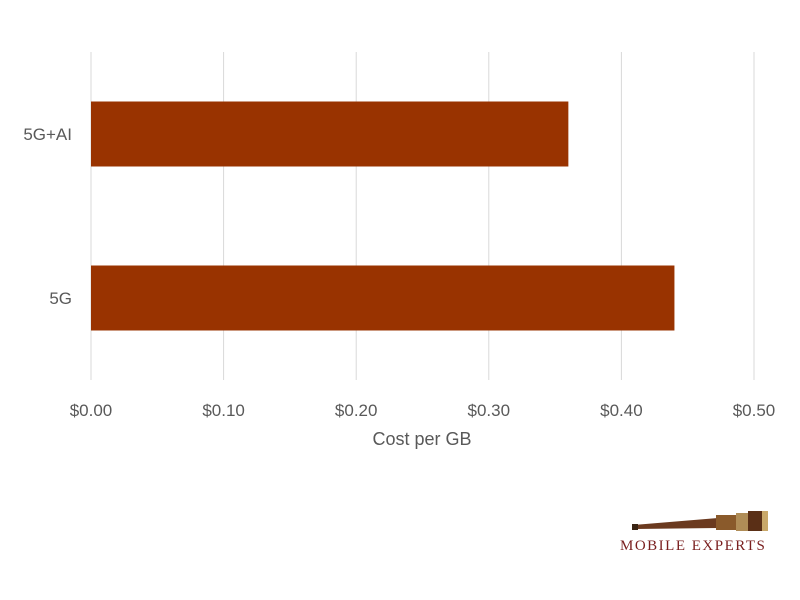 This screenshot has height=600, width=800. Describe the element at coordinates (47, 216) in the screenshot. I see `category-labels: 5G+AI 5G` at that location.